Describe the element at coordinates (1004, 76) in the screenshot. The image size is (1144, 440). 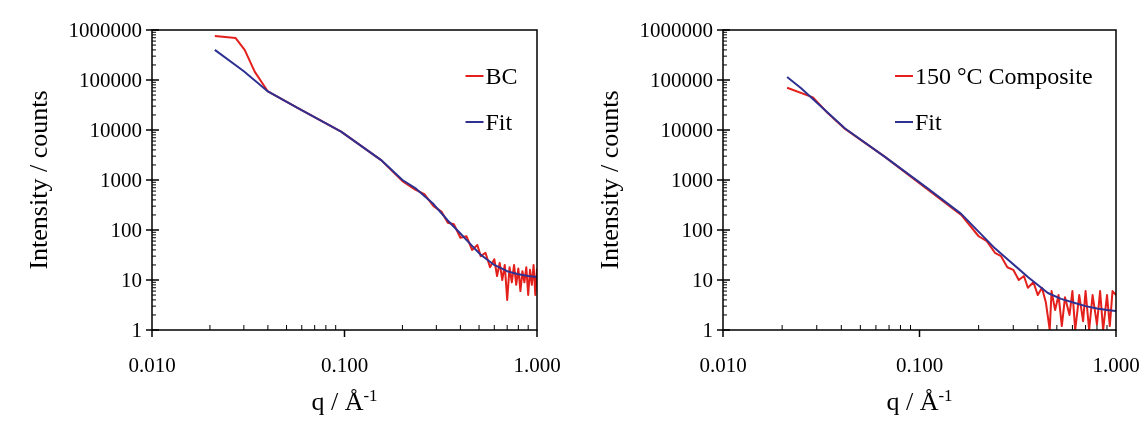
I see `legend-label: 150 °C Composite` at that location.